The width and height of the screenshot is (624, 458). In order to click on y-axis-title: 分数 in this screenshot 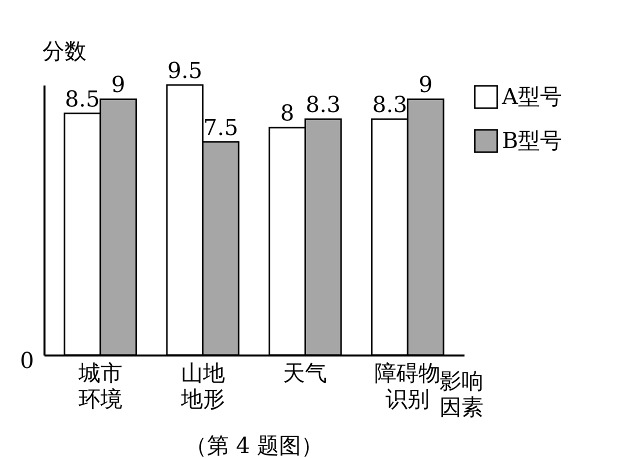, I will do `click(64, 52)`.